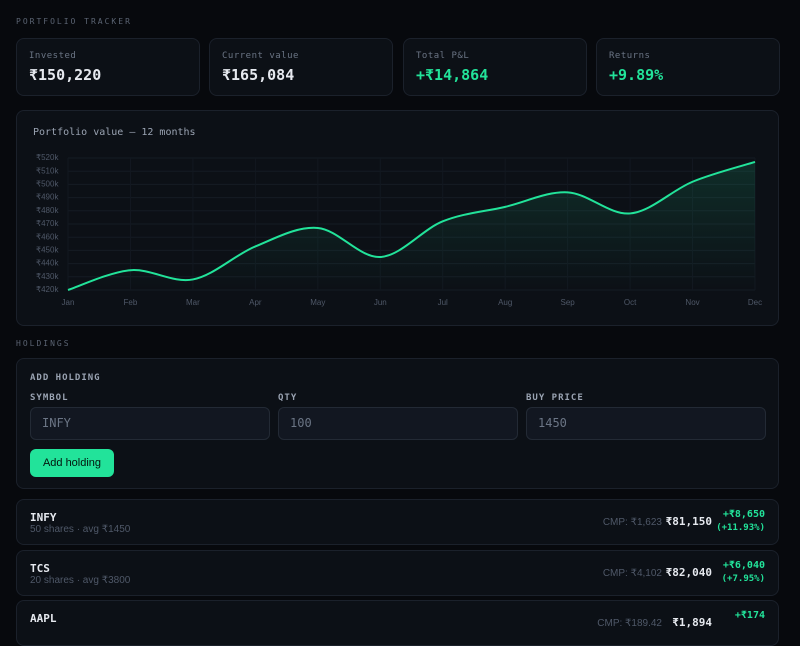 The width and height of the screenshot is (800, 646). Describe the element at coordinates (53, 56) in the screenshot. I see `summary-label: Invested` at that location.